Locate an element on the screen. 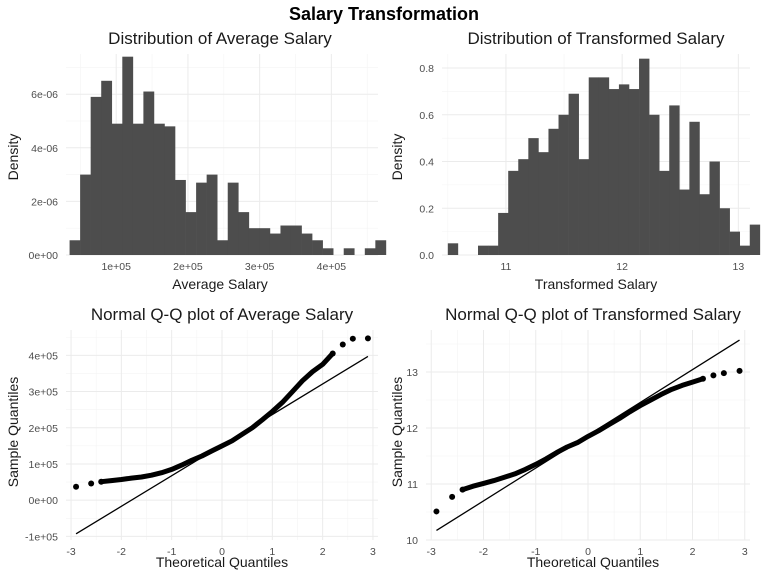  x-axis-label: Transformed Salary is located at coordinates (596, 284).